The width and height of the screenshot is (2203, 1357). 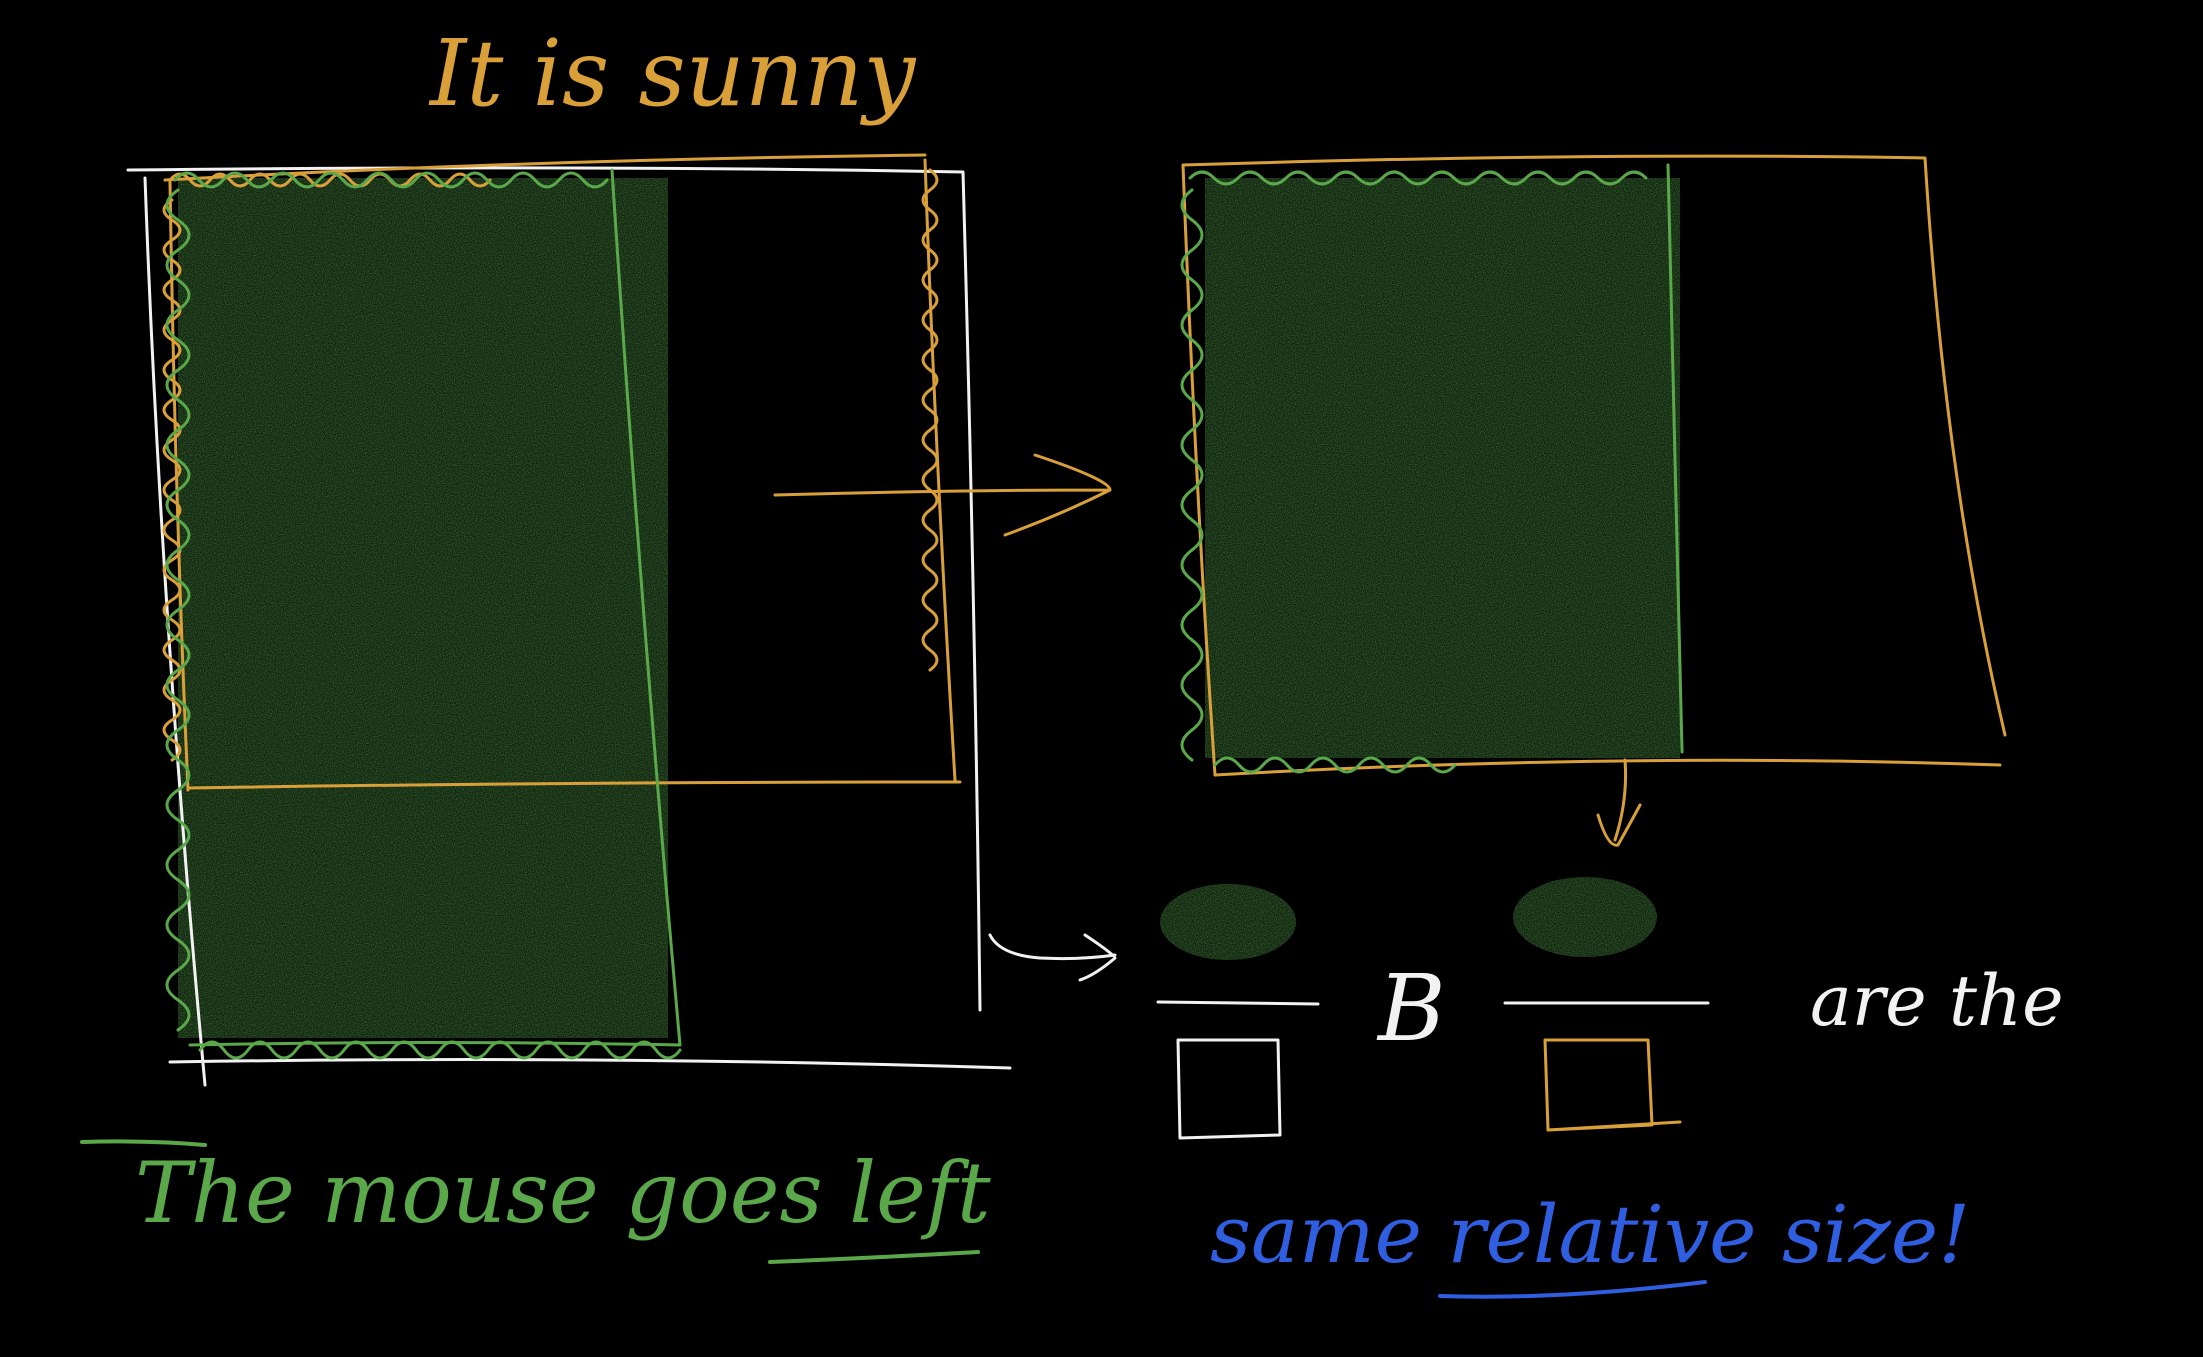 I want to click on transform-arrow, so click(x=942, y=495).